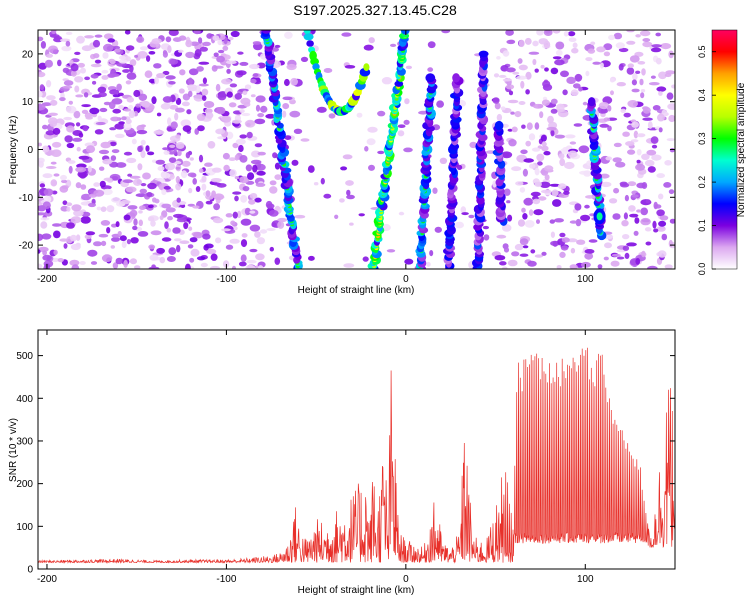  Describe the element at coordinates (24, 356) in the screenshot. I see `snr-ytick-label: 500` at that location.